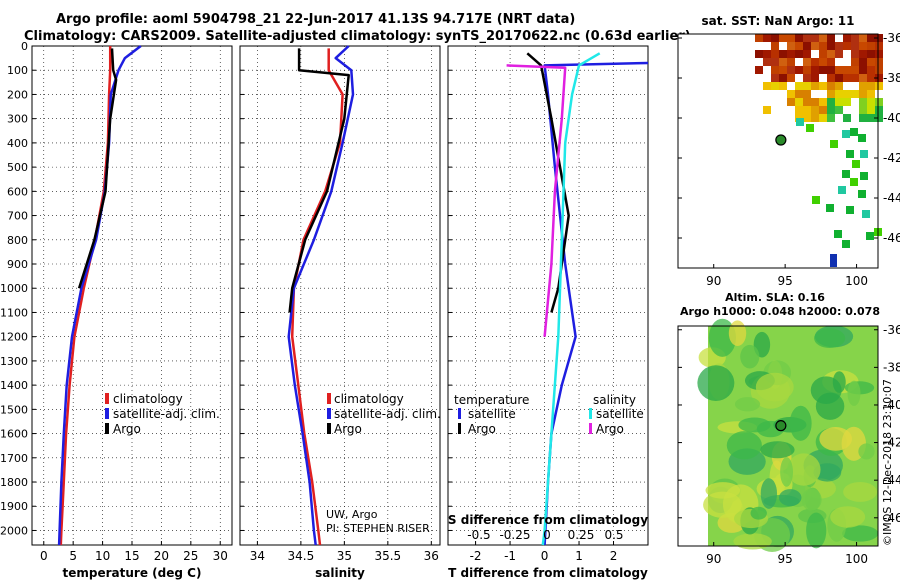  What do you see at coordinates (514, 535) in the screenshot?
I see `tick-label-x-secondary: -0.25` at bounding box center [514, 535].